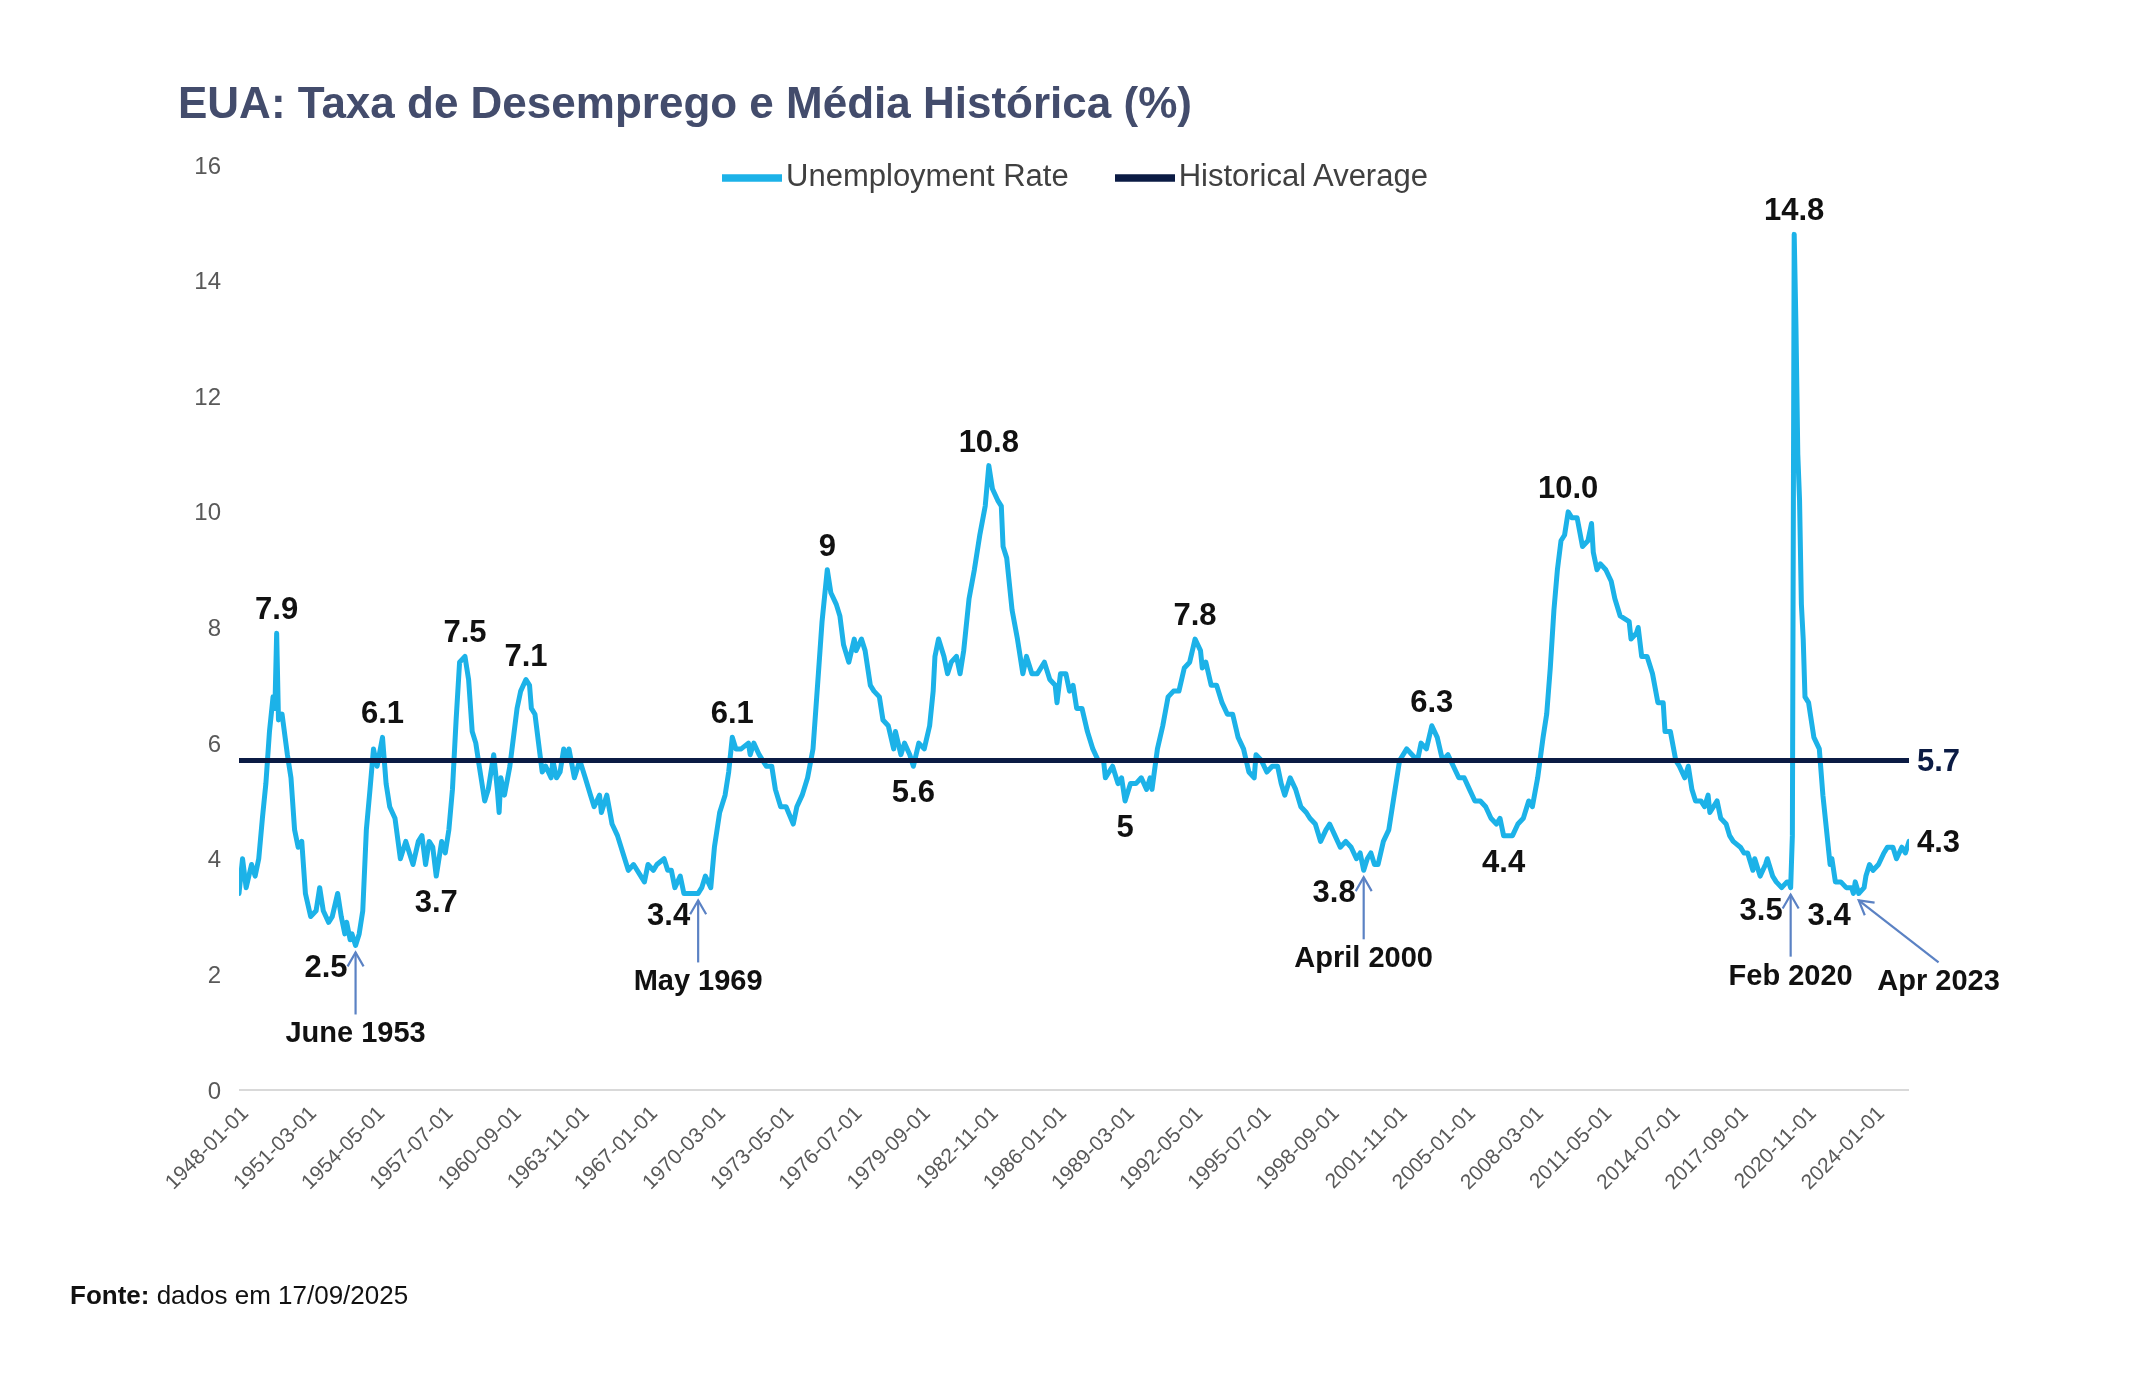 This screenshot has width=2144, height=1400. I want to click on y-tick-label: 8, so click(214, 628).